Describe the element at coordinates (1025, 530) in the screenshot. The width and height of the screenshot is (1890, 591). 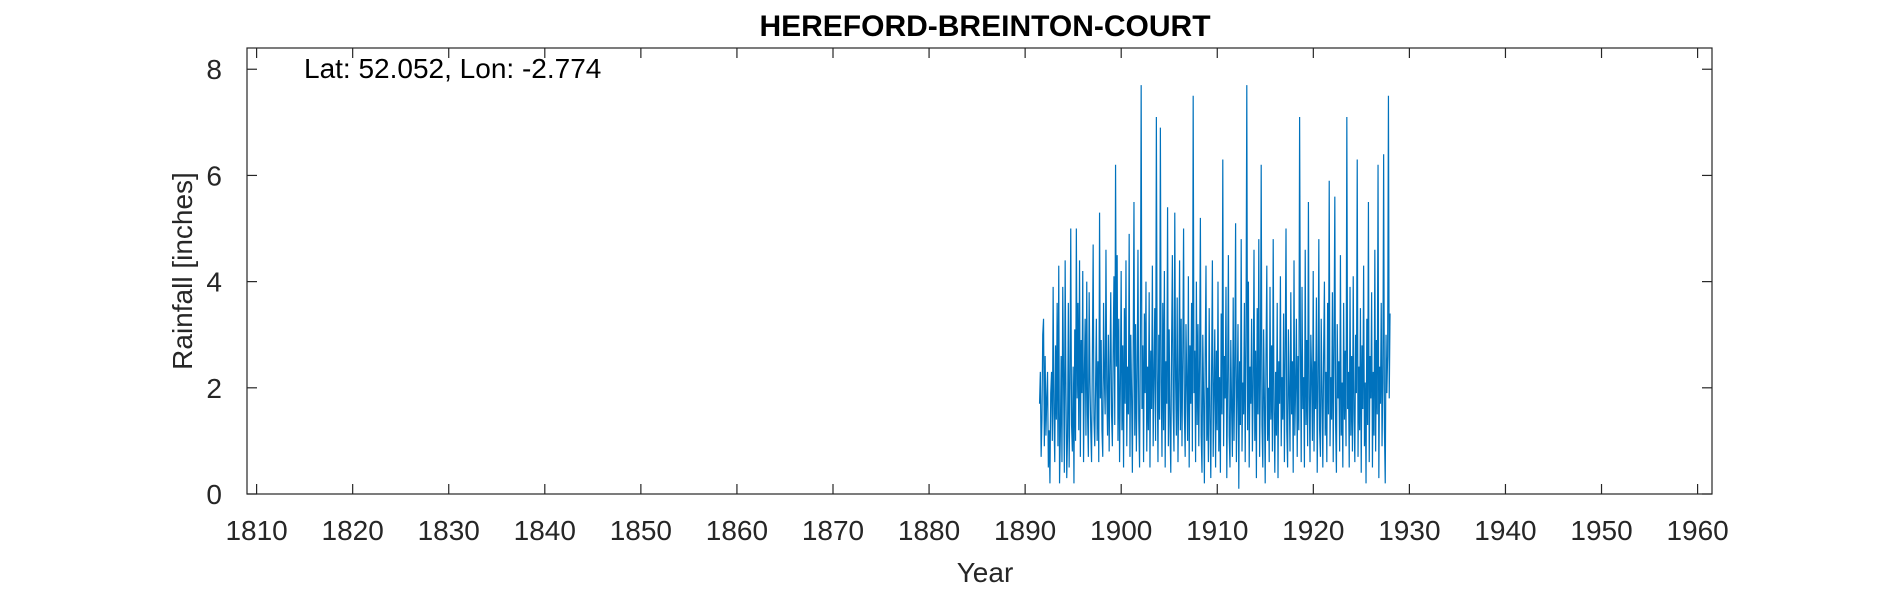
I see `x-tick-label: 1890` at that location.